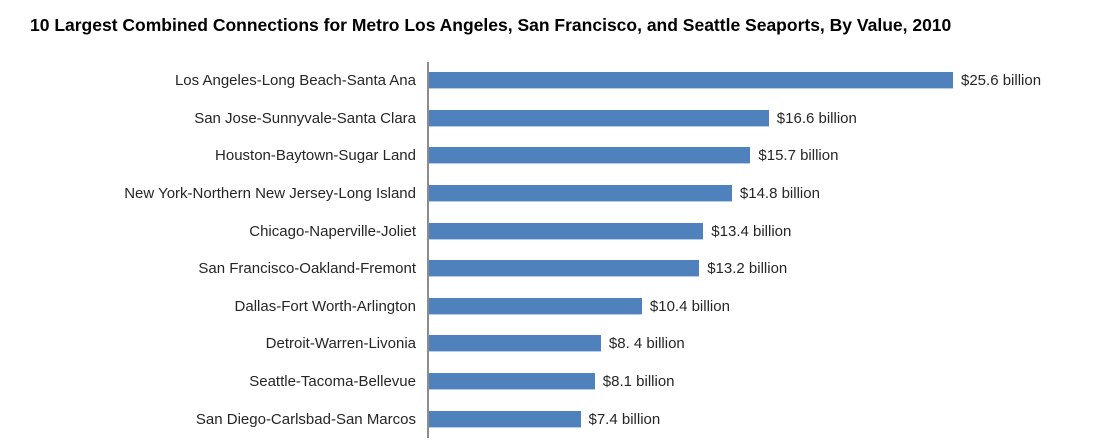  What do you see at coordinates (305, 118) in the screenshot?
I see `category-label: San Jose-Sunnyvale-Santa Clara` at bounding box center [305, 118].